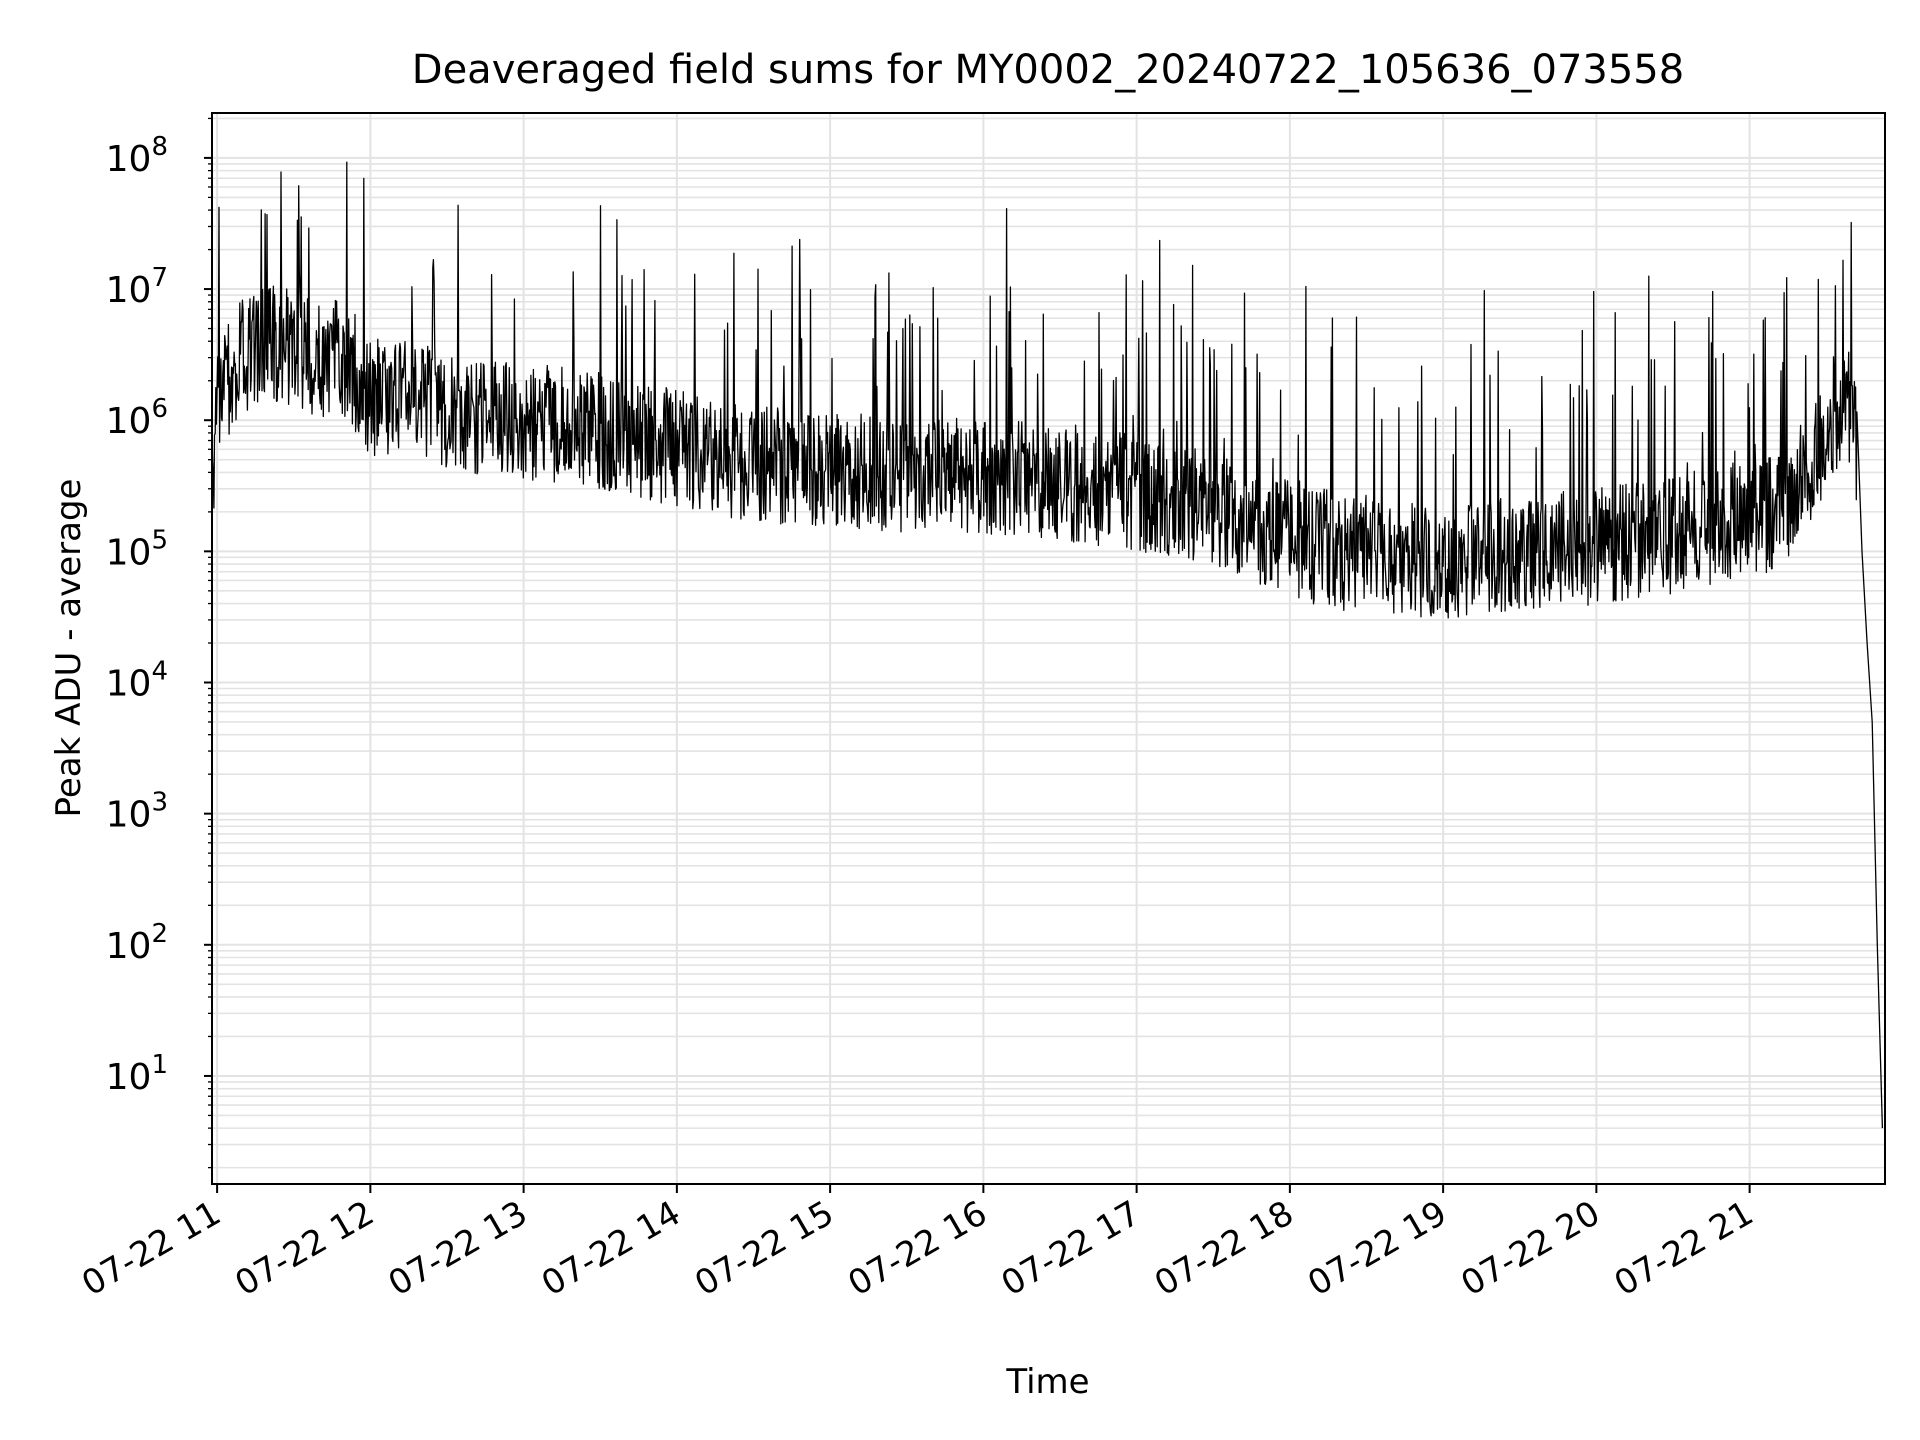 The image size is (1920, 1440). What do you see at coordinates (159, 409) in the screenshot?
I see `y-tick-exponent: 6` at bounding box center [159, 409].